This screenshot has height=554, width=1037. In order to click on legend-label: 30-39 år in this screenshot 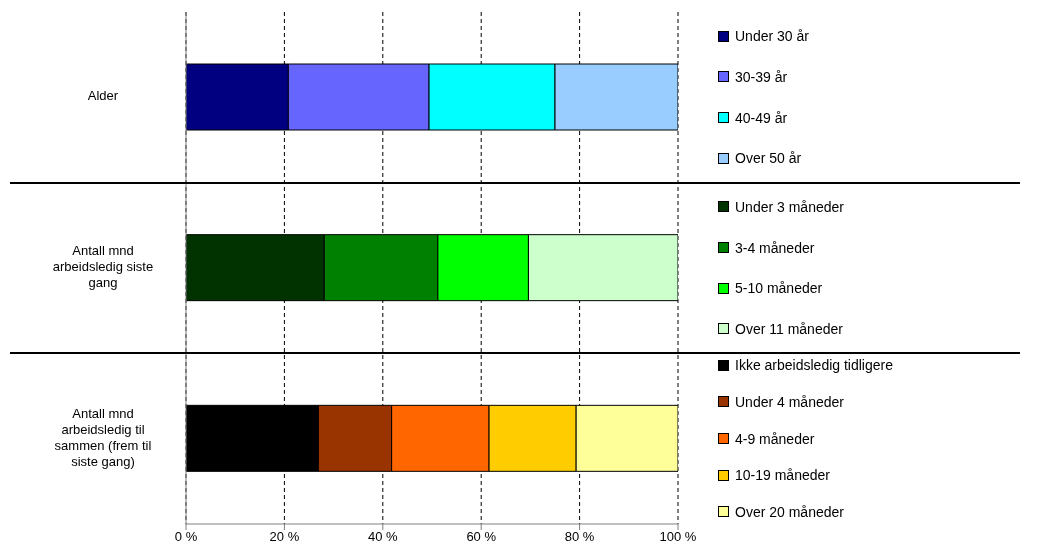, I will do `click(761, 76)`.